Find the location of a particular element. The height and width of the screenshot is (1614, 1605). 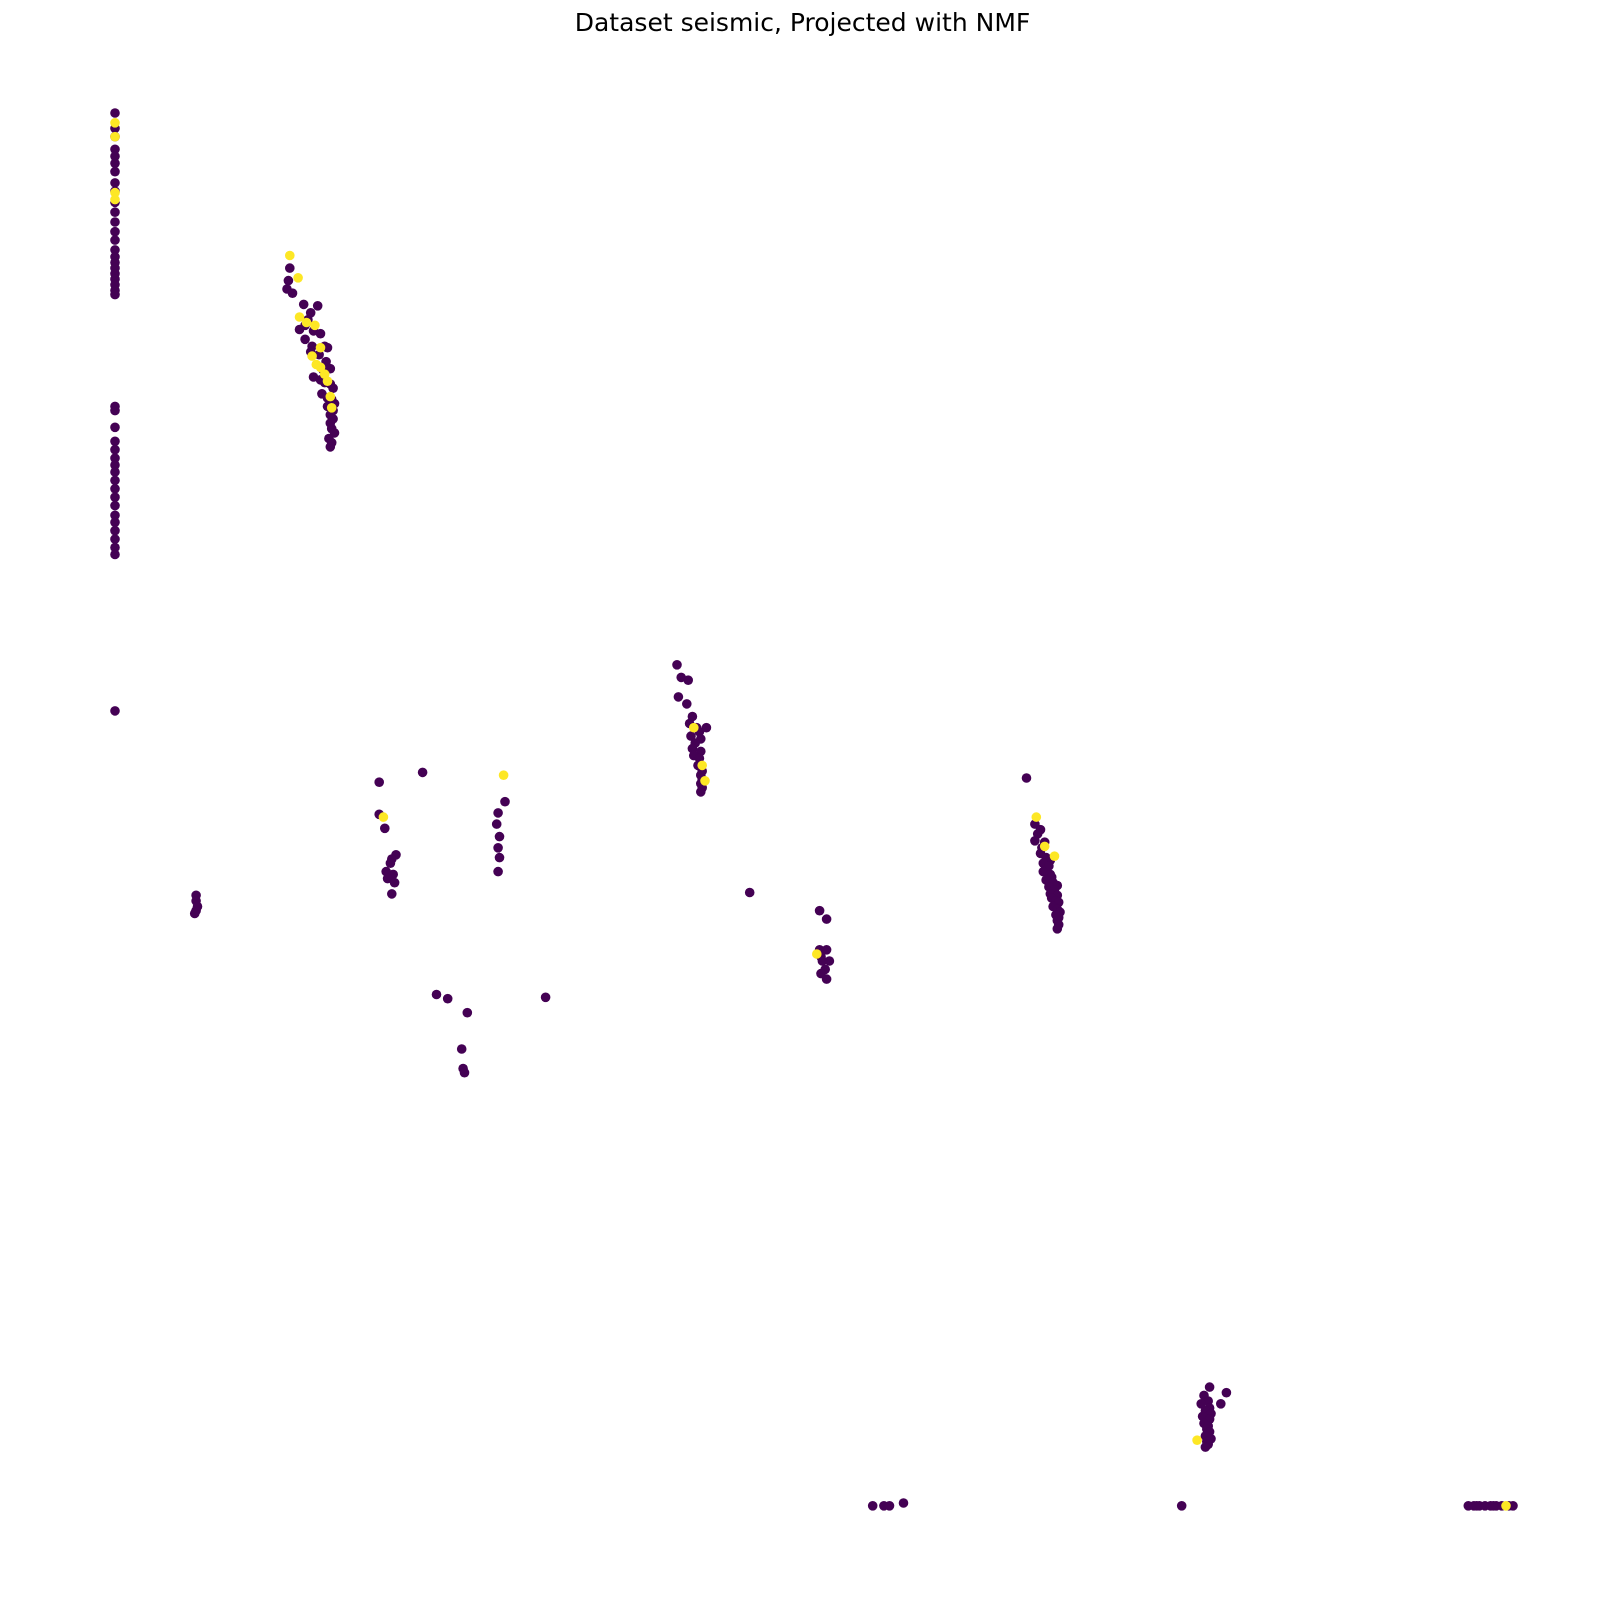

chart-title: Dataset seismic, Projected with NMF is located at coordinates (802, 22).